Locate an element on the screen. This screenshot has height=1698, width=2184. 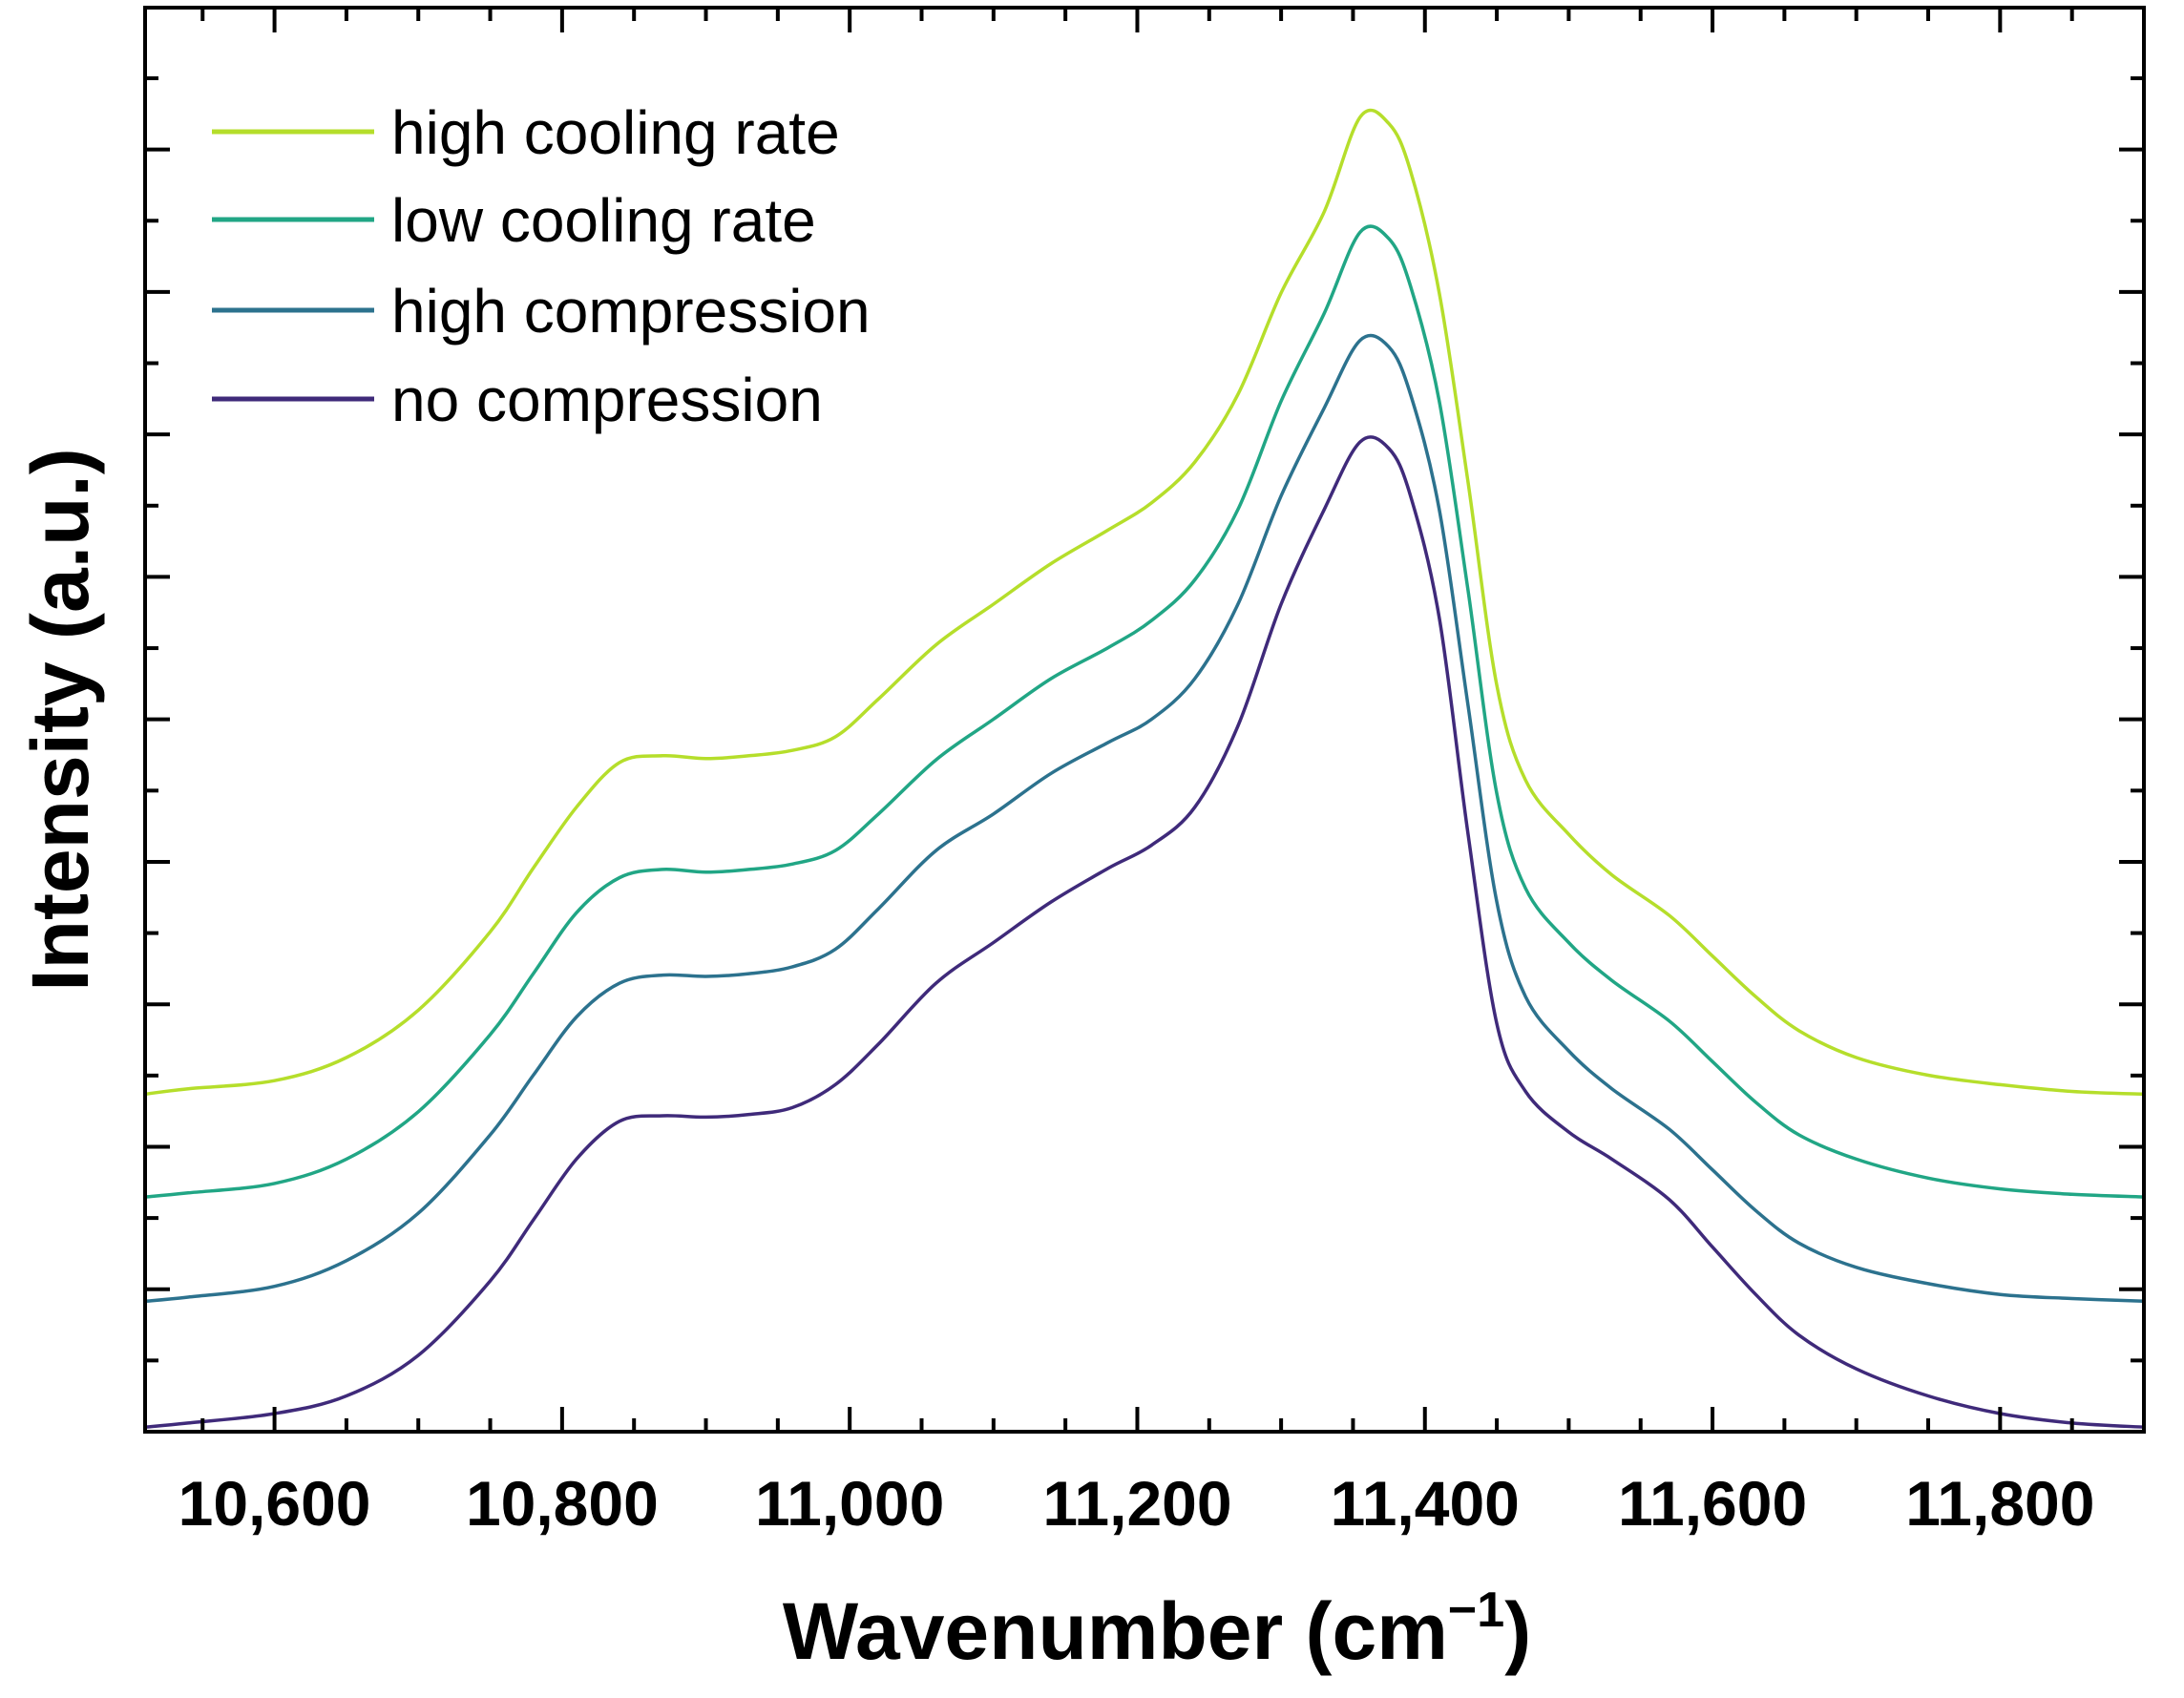
x-axis-title-superscript: −1 is located at coordinates (1476, 1610).